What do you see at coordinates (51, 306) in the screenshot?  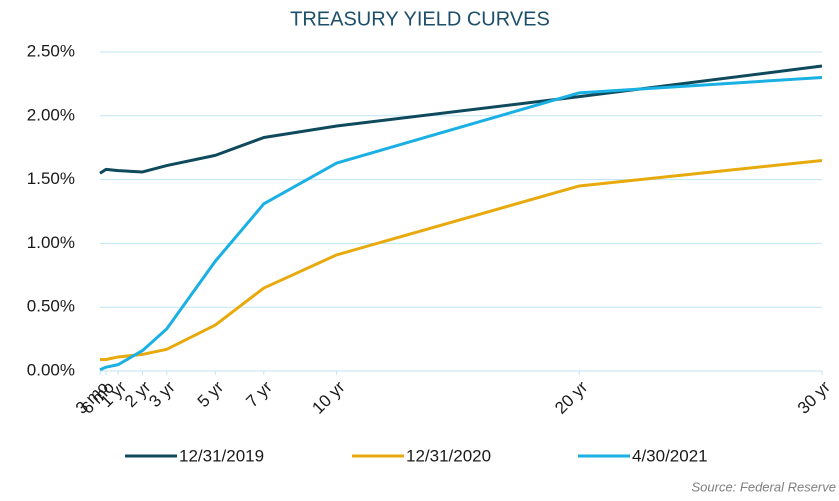 I see `y-tick-label: 0.50%` at bounding box center [51, 306].